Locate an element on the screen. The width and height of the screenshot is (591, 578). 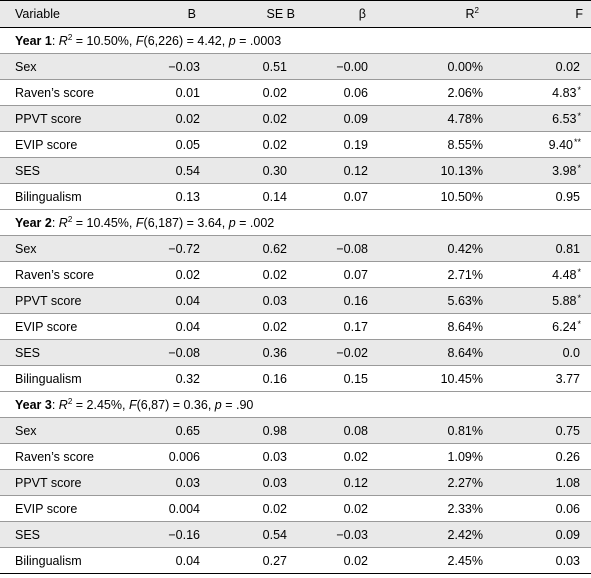
header-variable: Variable is located at coordinates (37, 14).